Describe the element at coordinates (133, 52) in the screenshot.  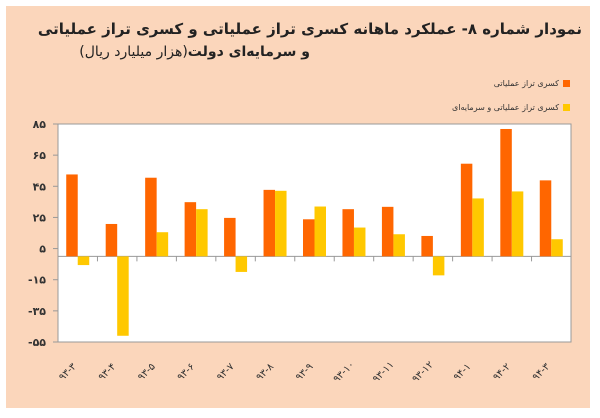
I see `subtitle-unit: (هزار میلیارد ریال)` at that location.